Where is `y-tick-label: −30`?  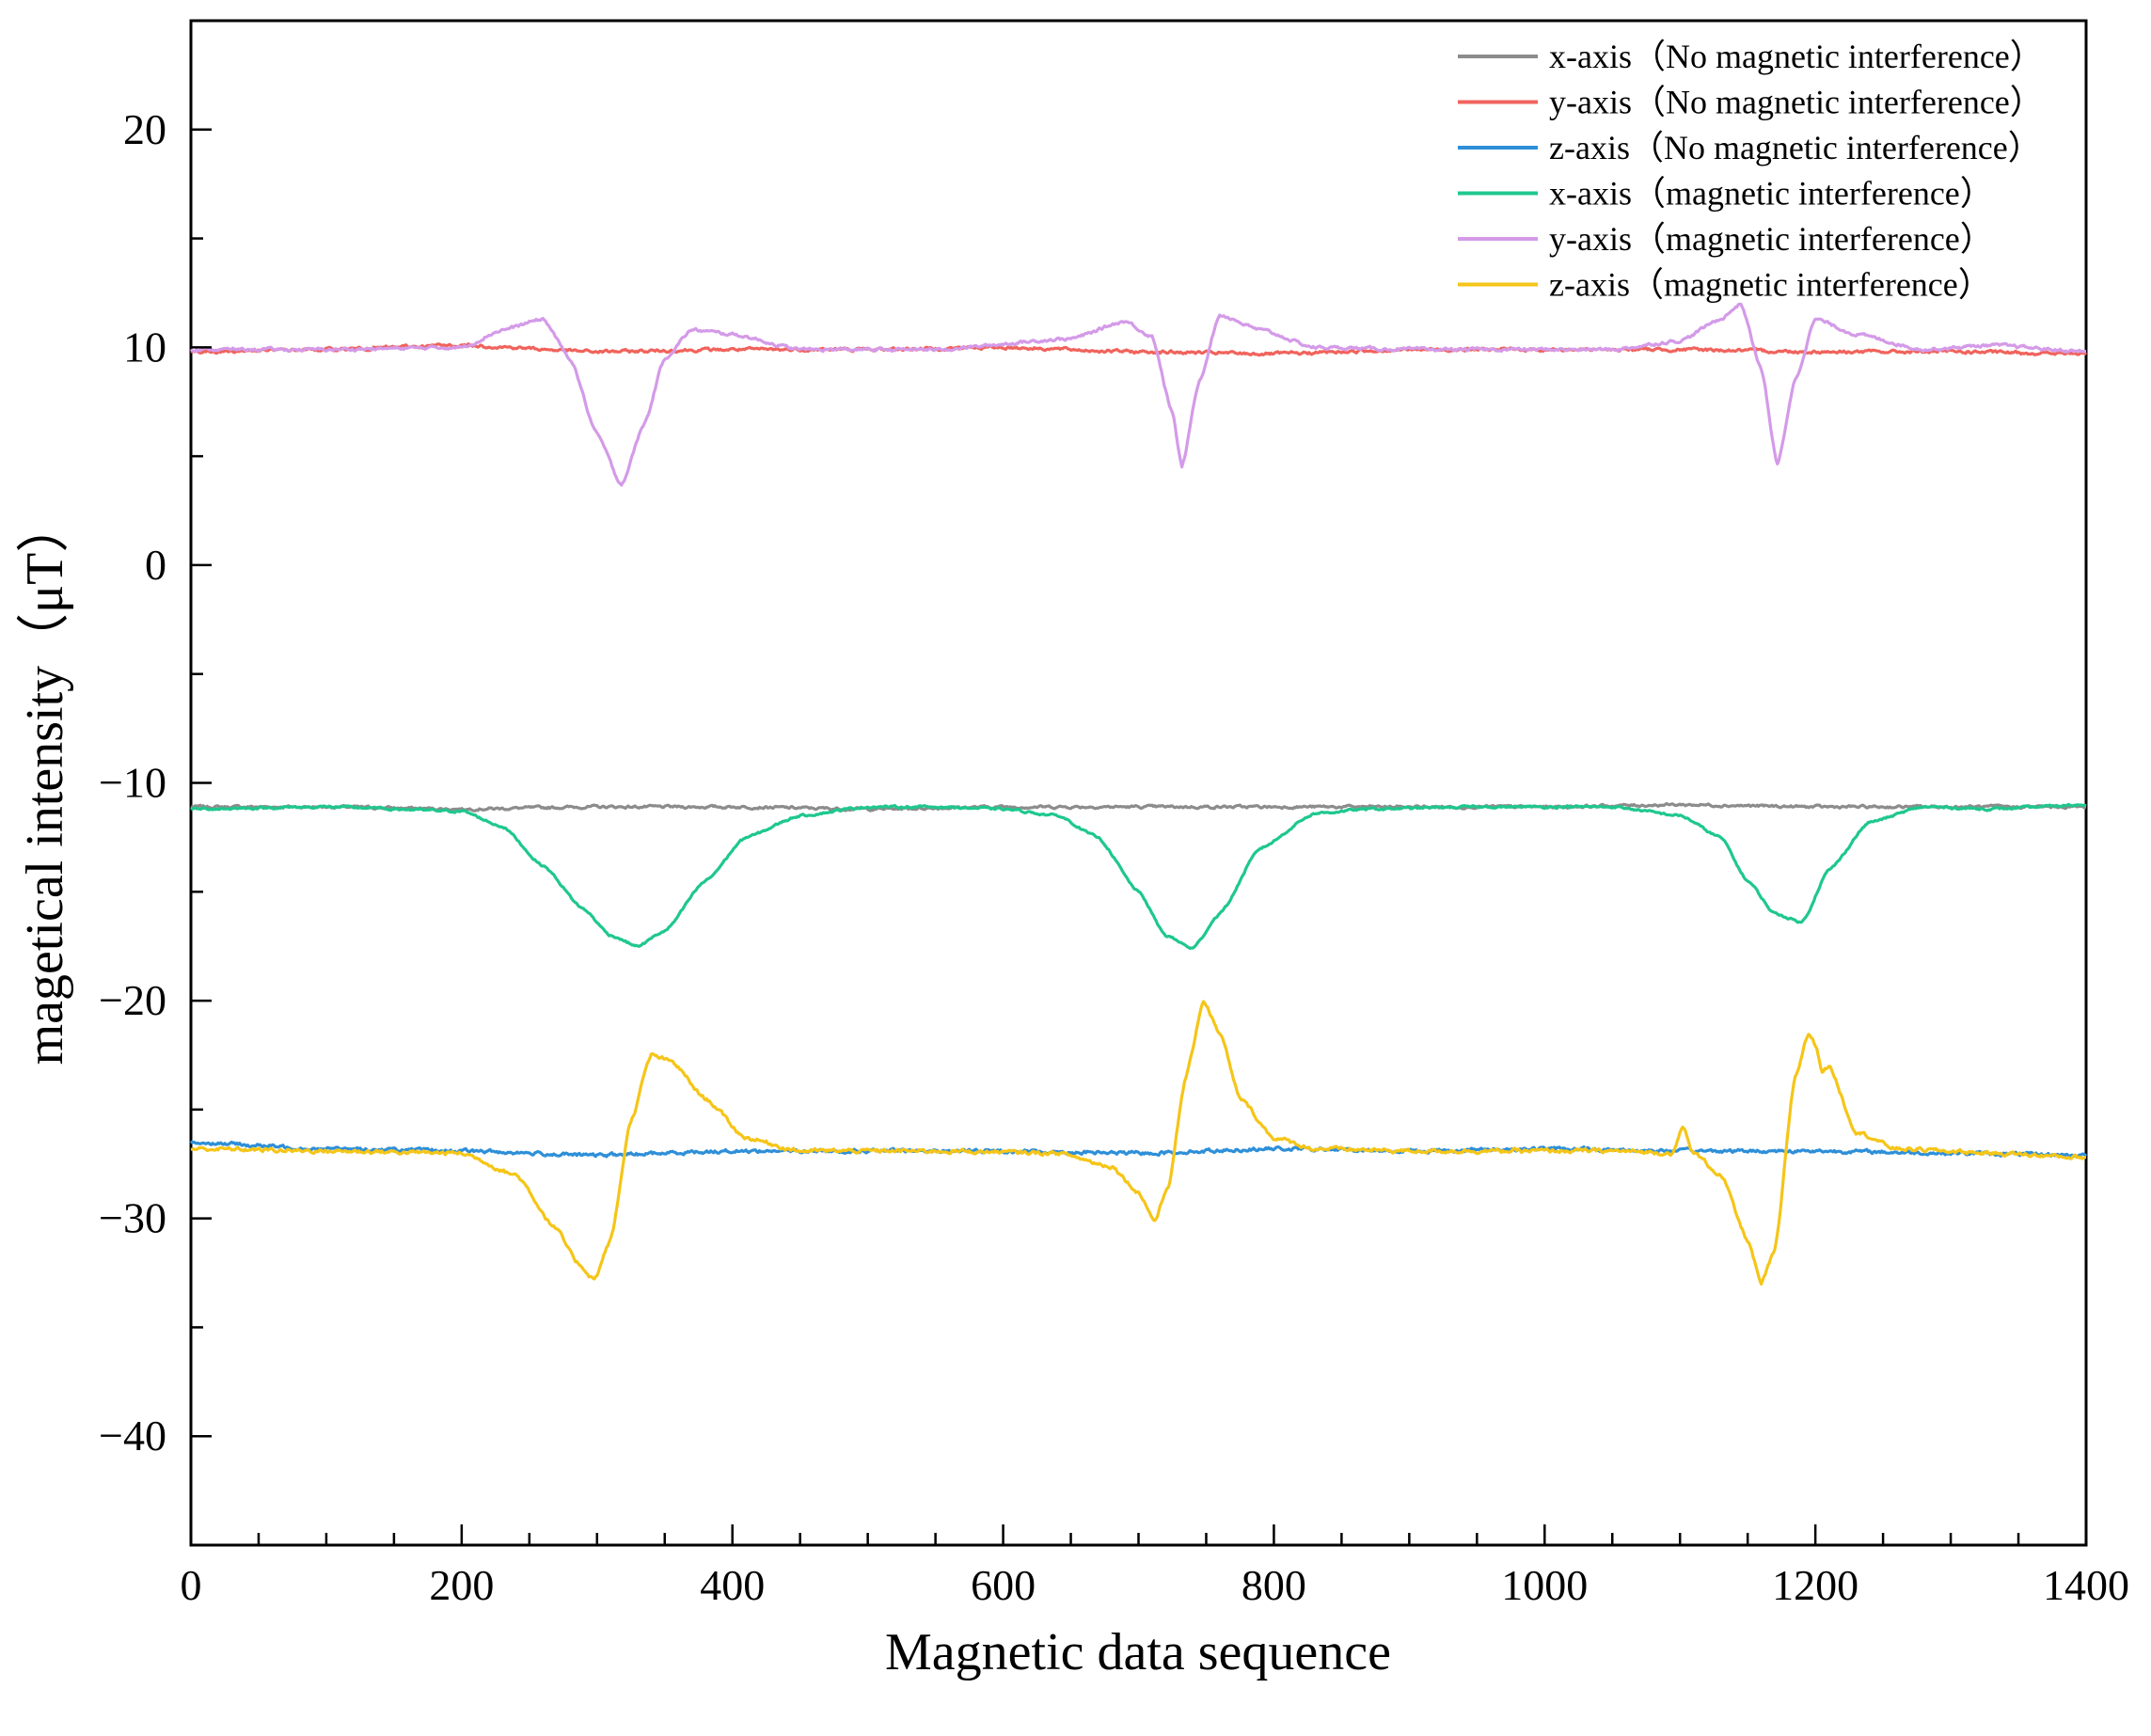 y-tick-label: −30 is located at coordinates (132, 1218).